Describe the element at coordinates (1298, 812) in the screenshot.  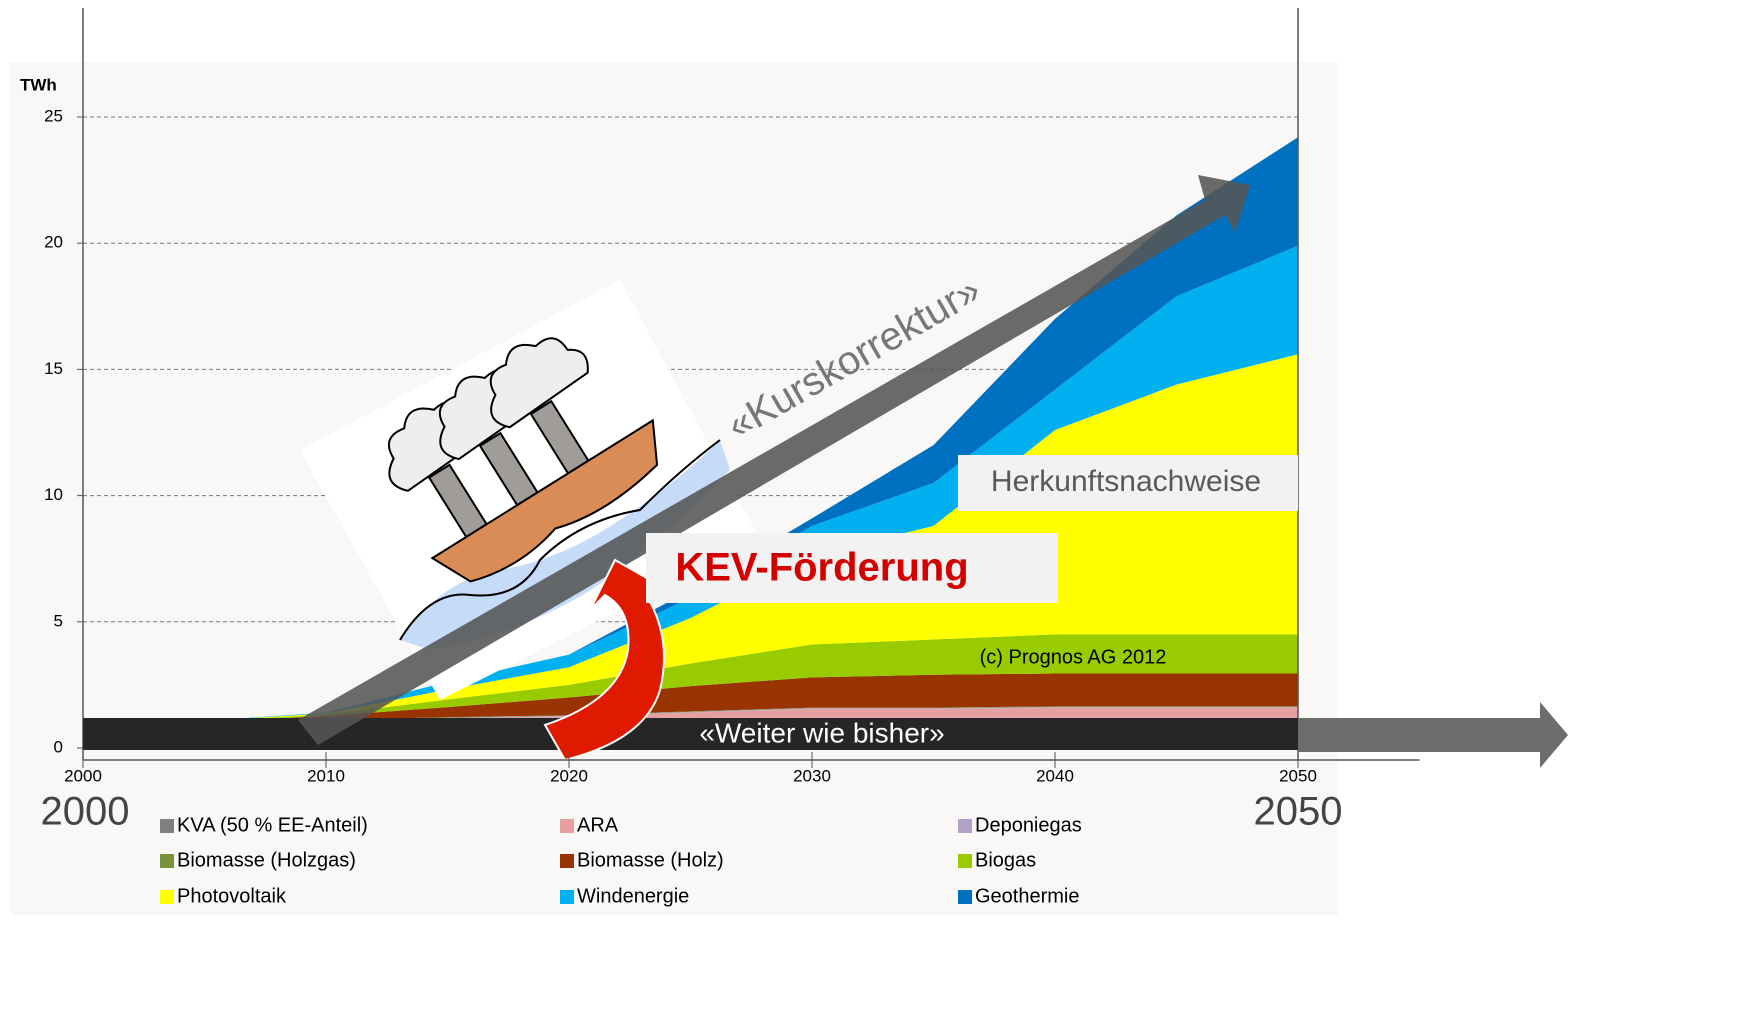
I see `end-year: 2050` at that location.